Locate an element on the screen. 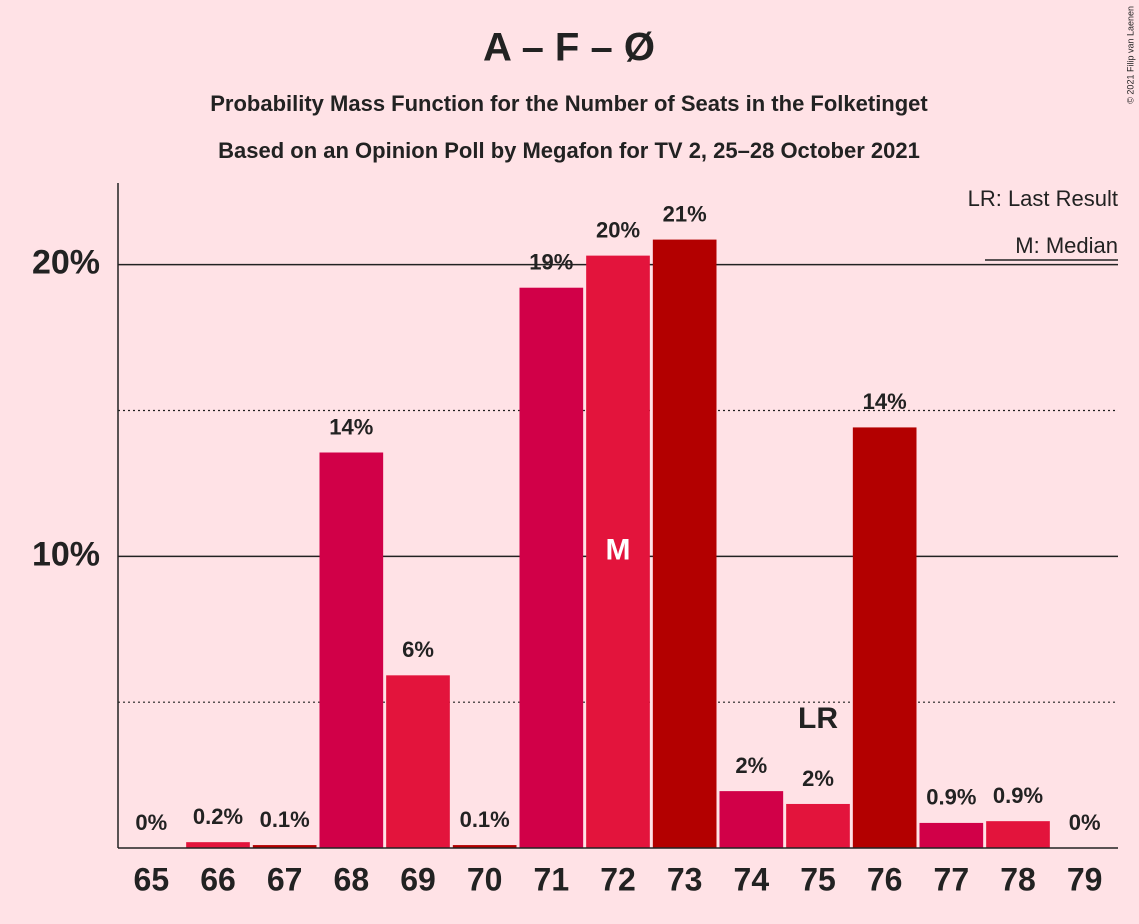 The image size is (1139, 924). x-tick-label: 73 is located at coordinates (685, 879).